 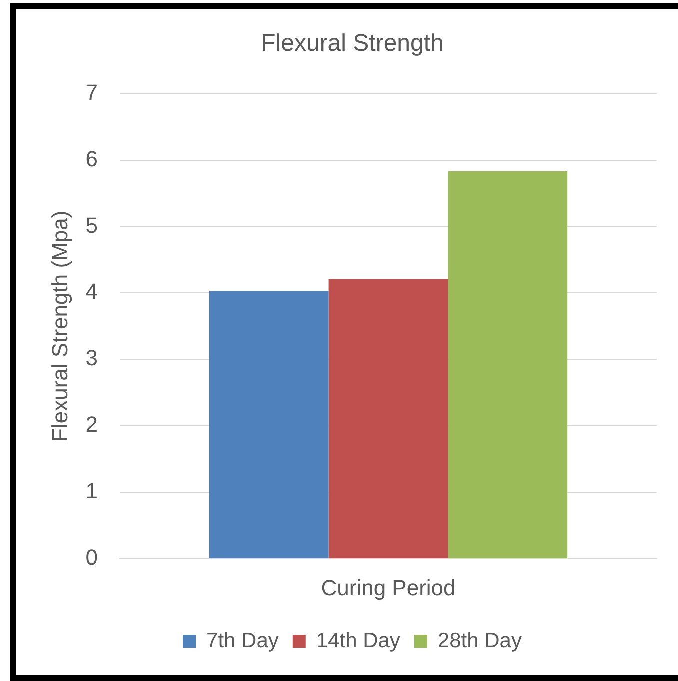 What do you see at coordinates (358, 640) in the screenshot?
I see `legend-label: 14th Day` at bounding box center [358, 640].